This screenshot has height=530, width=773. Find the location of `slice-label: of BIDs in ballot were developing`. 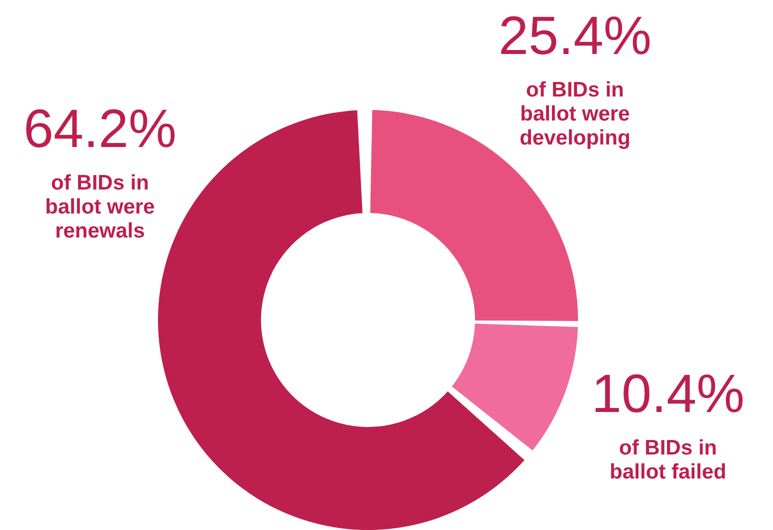

slice-label: of BIDs in ballot were developing is located at coordinates (575, 114).